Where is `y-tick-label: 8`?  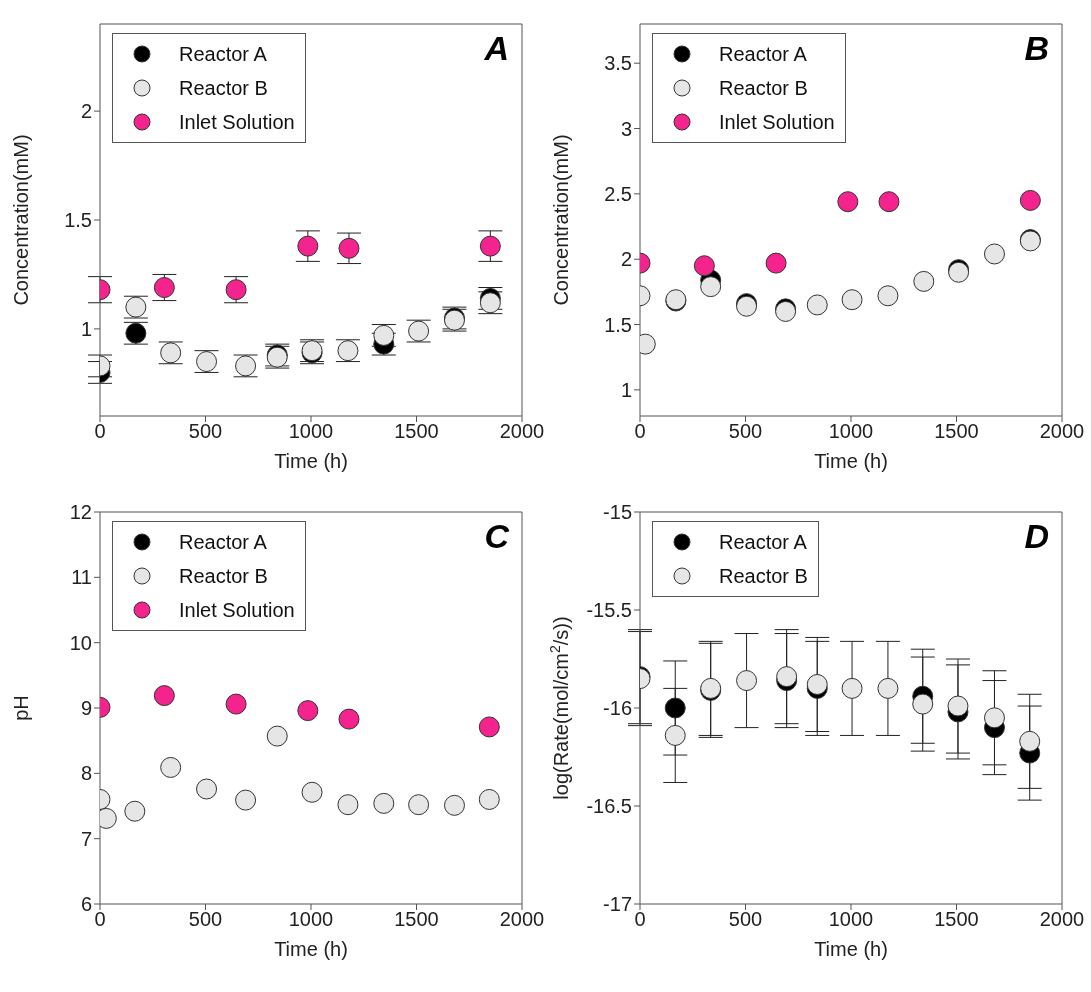
y-tick-label: 8 is located at coordinates (86, 773).